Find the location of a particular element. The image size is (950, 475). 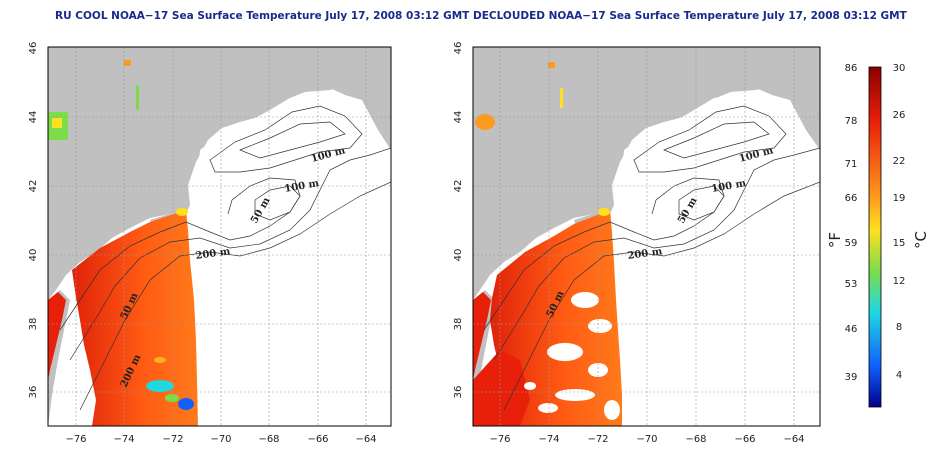

celsius-ticks: 30 26 22 19 15 12 8 4 is located at coordinates (899, 222).